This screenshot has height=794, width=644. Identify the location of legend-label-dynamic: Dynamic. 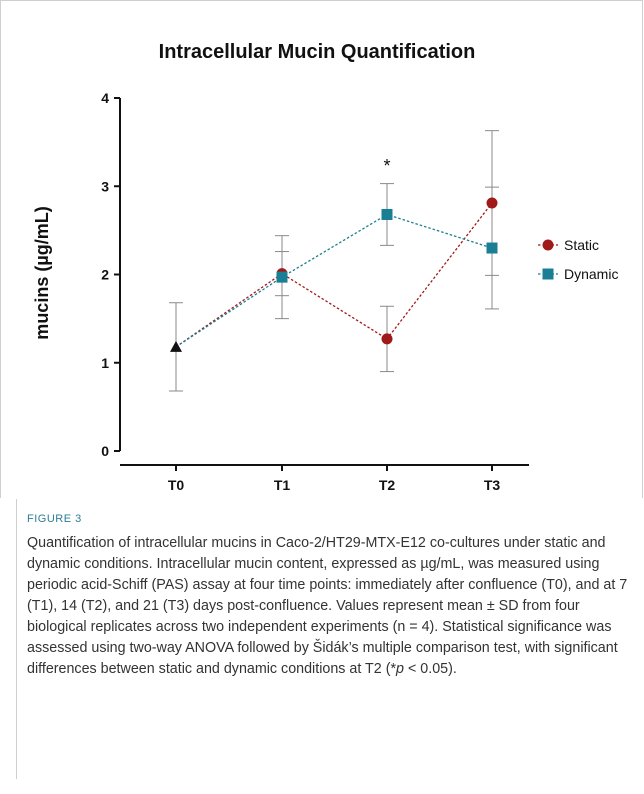
(591, 274).